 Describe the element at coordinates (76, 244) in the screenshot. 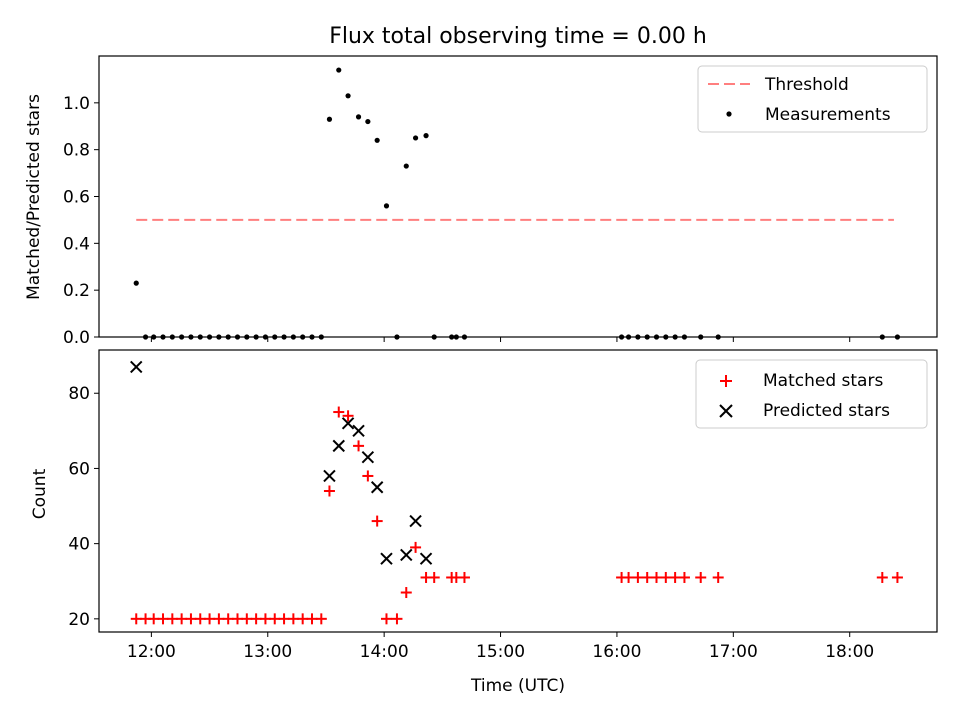

I see `top-y-tick-label: 0.4` at that location.